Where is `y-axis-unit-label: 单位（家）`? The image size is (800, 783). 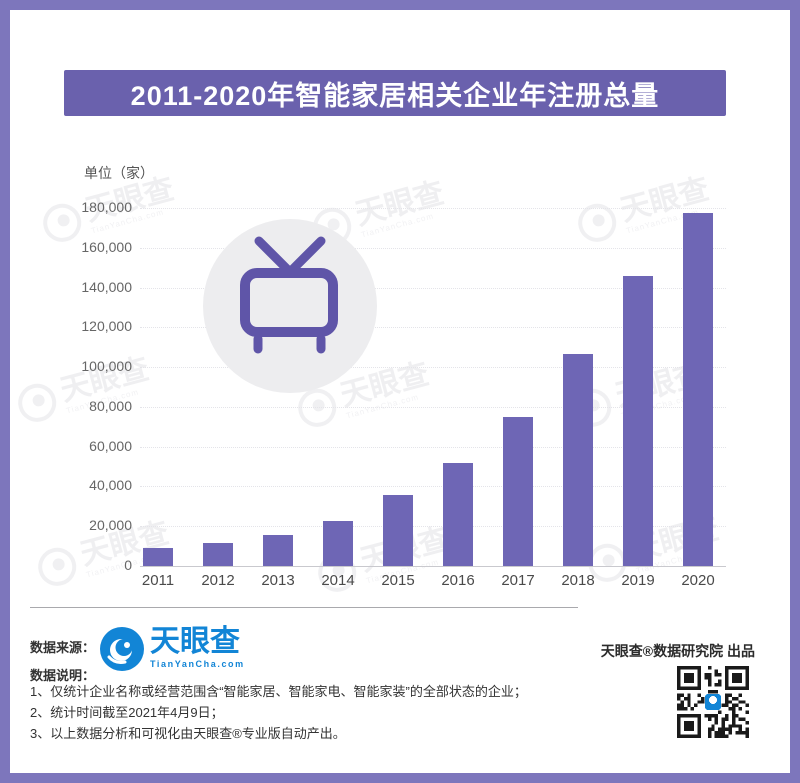 y-axis-unit-label: 单位（家） is located at coordinates (119, 173).